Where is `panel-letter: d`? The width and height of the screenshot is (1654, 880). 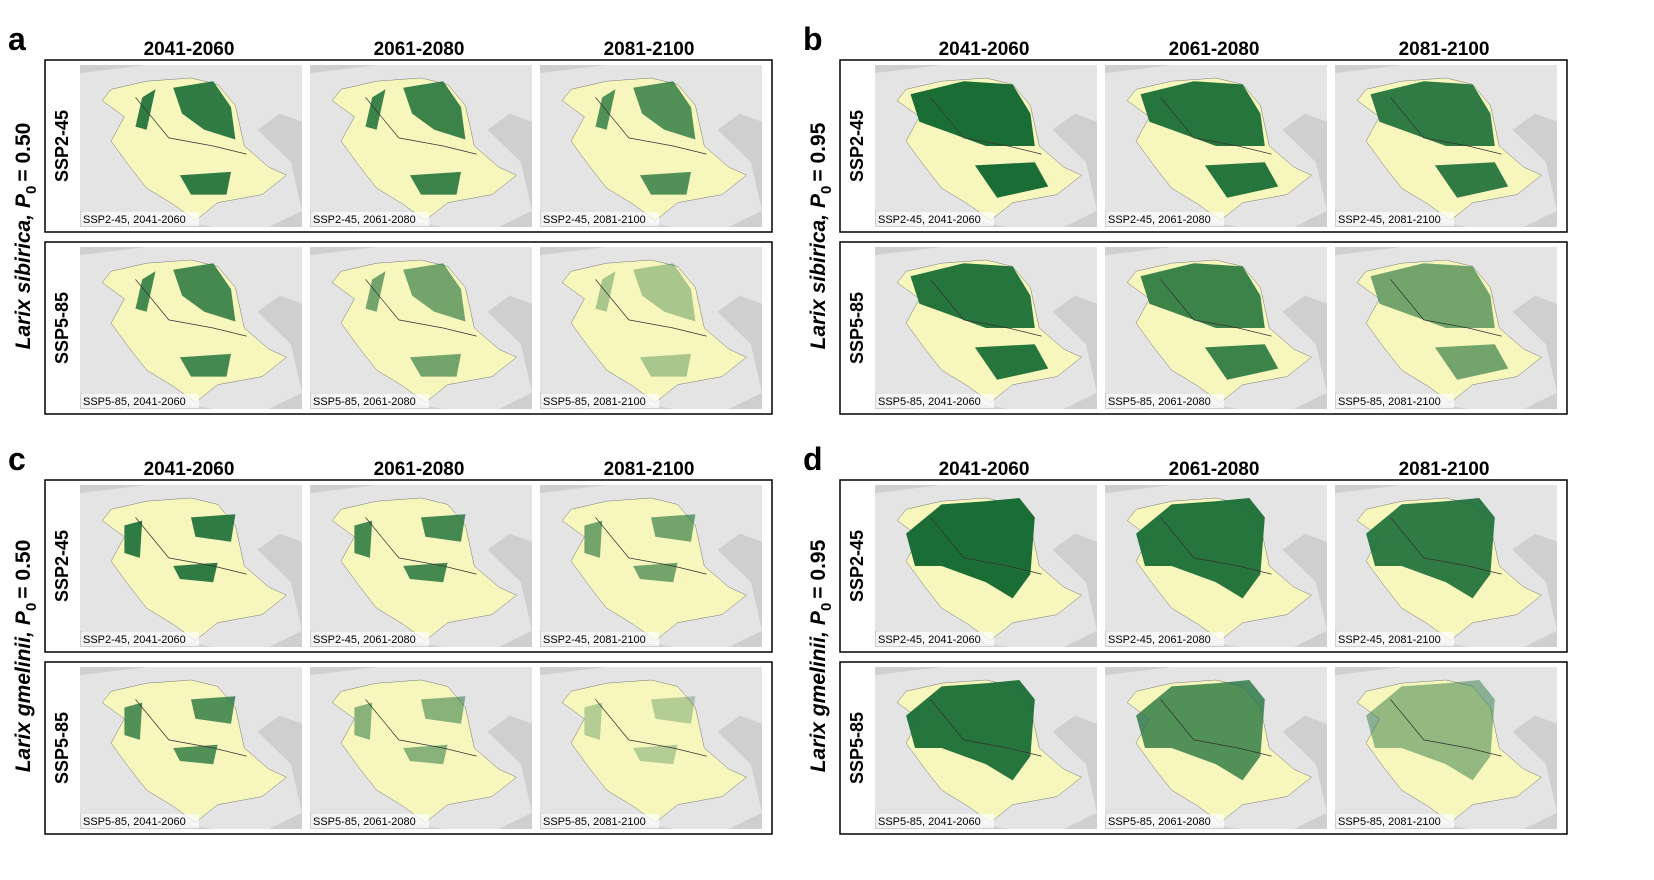
panel-letter: d is located at coordinates (813, 459).